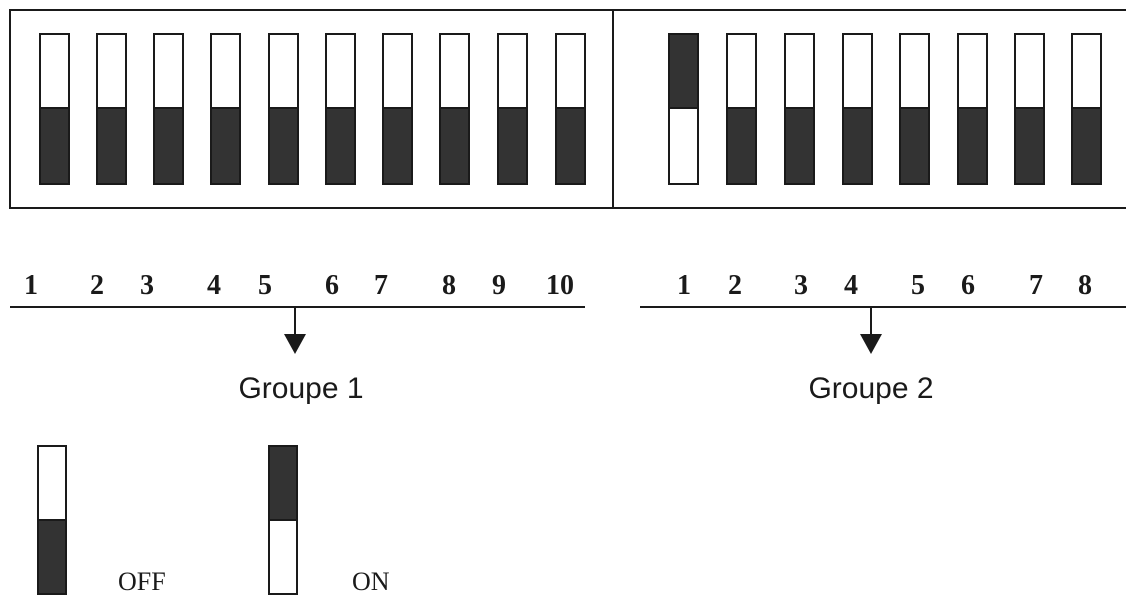  What do you see at coordinates (283, 520) in the screenshot?
I see `legend-on-switch` at bounding box center [283, 520].